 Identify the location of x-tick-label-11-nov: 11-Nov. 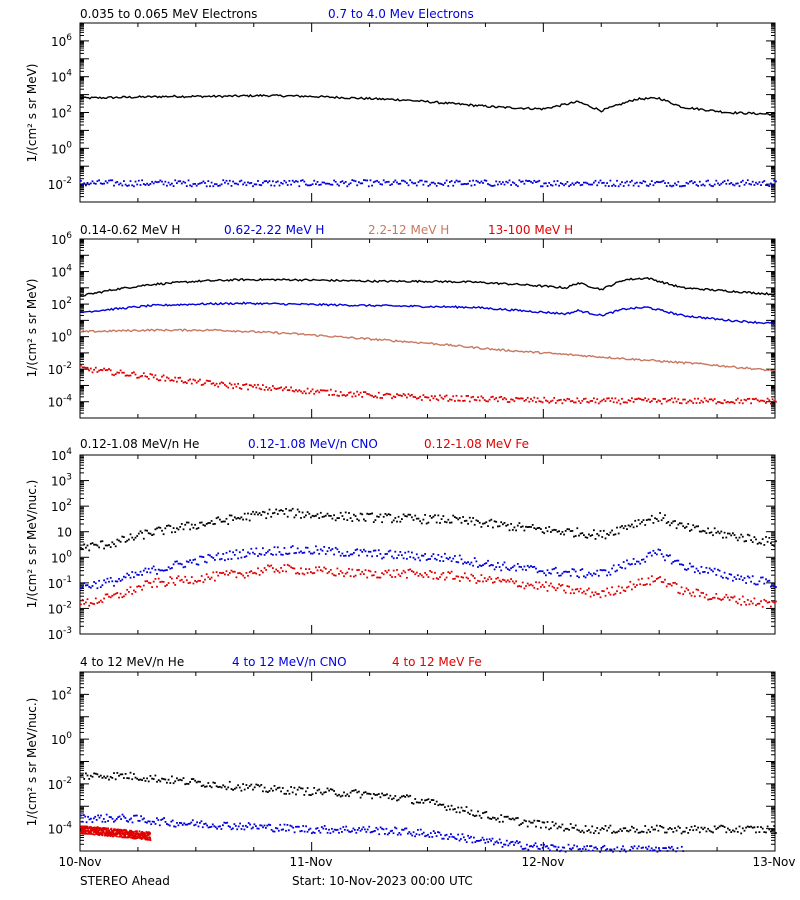
(310, 862).